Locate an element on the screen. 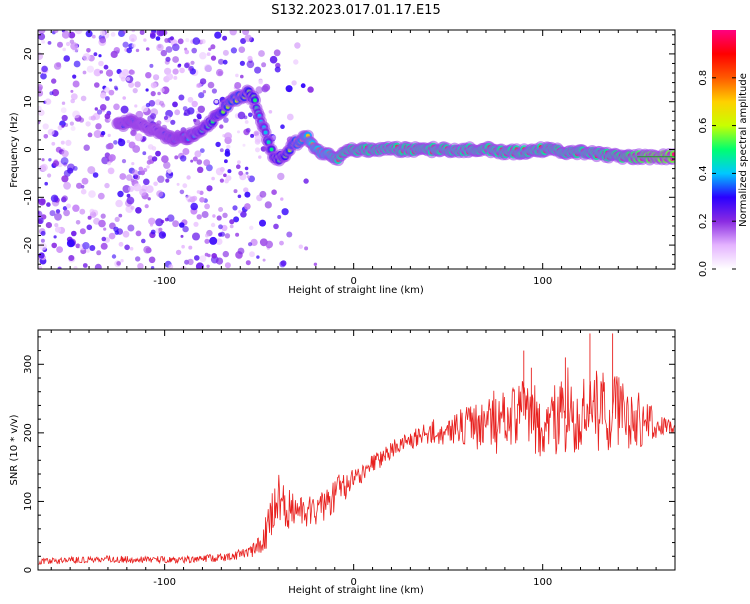 Image resolution: width=750 pixels, height=604 pixels. heatmap-x-tick-label: 0 is located at coordinates (353, 281).